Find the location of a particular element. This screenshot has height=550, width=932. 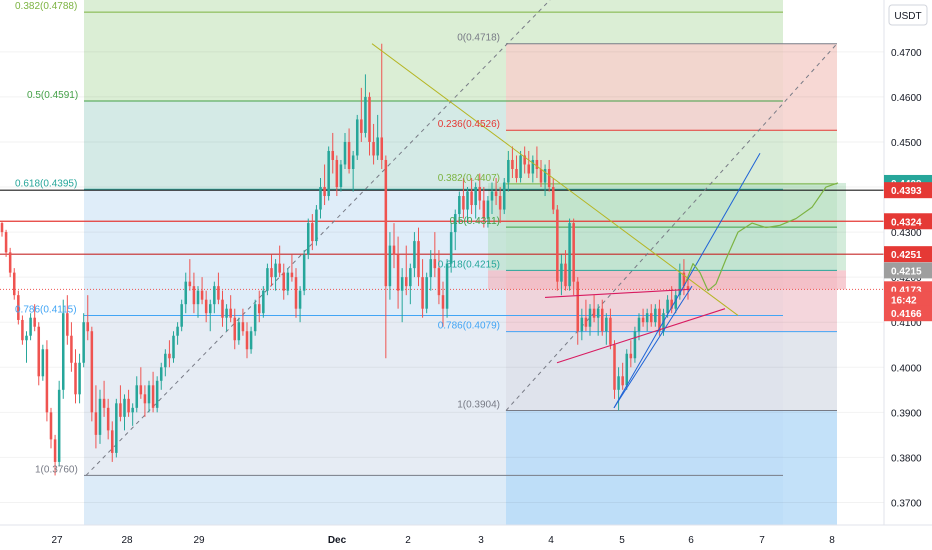

fib-right-label: 0.786(0.4079) is located at coordinates (469, 326).